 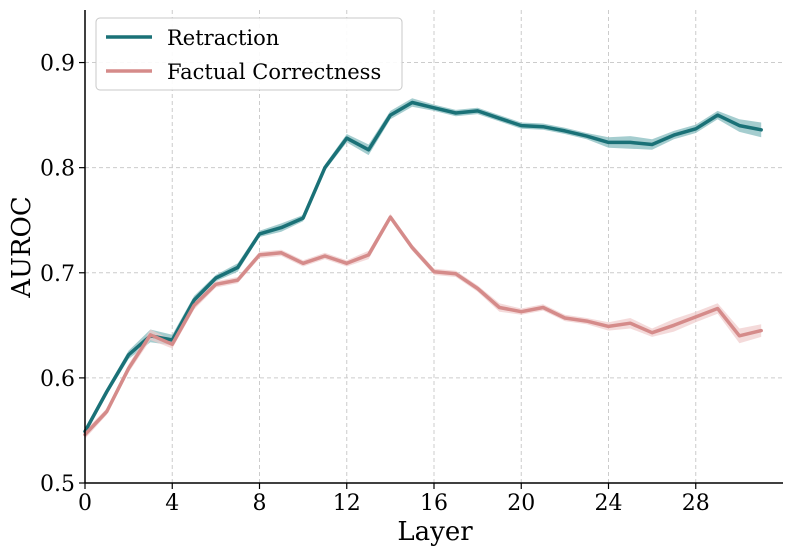 I want to click on y-tick-label: 0.7, so click(x=57, y=274).